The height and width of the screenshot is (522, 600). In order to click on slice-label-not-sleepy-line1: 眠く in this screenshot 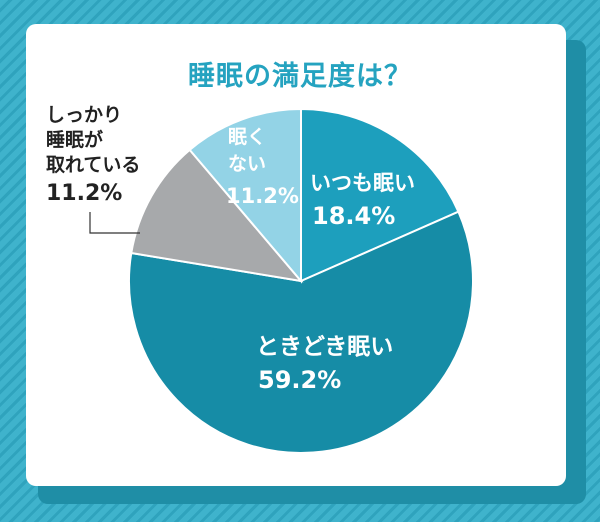, I will do `click(247, 137)`.